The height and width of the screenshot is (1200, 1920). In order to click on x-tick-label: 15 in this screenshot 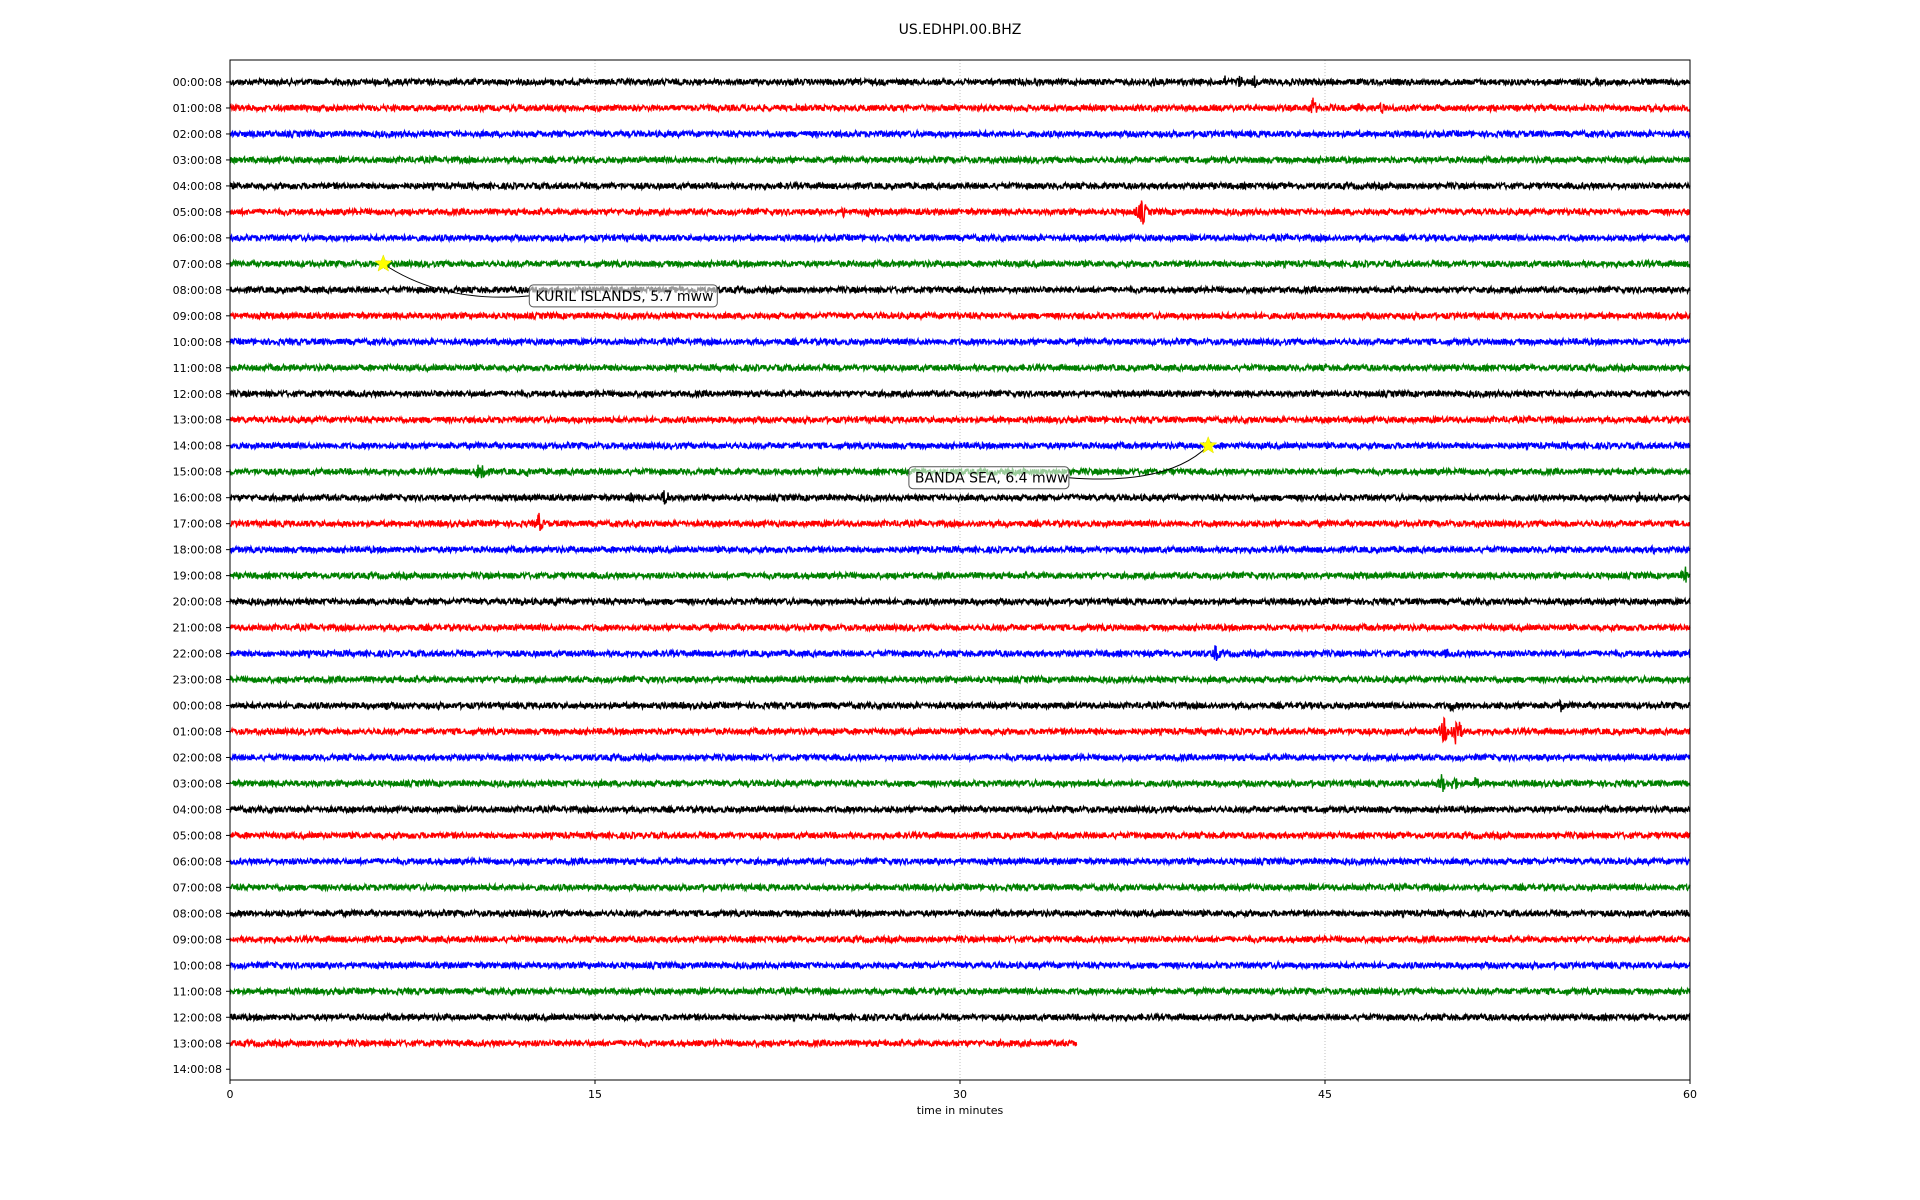, I will do `click(595, 1094)`.